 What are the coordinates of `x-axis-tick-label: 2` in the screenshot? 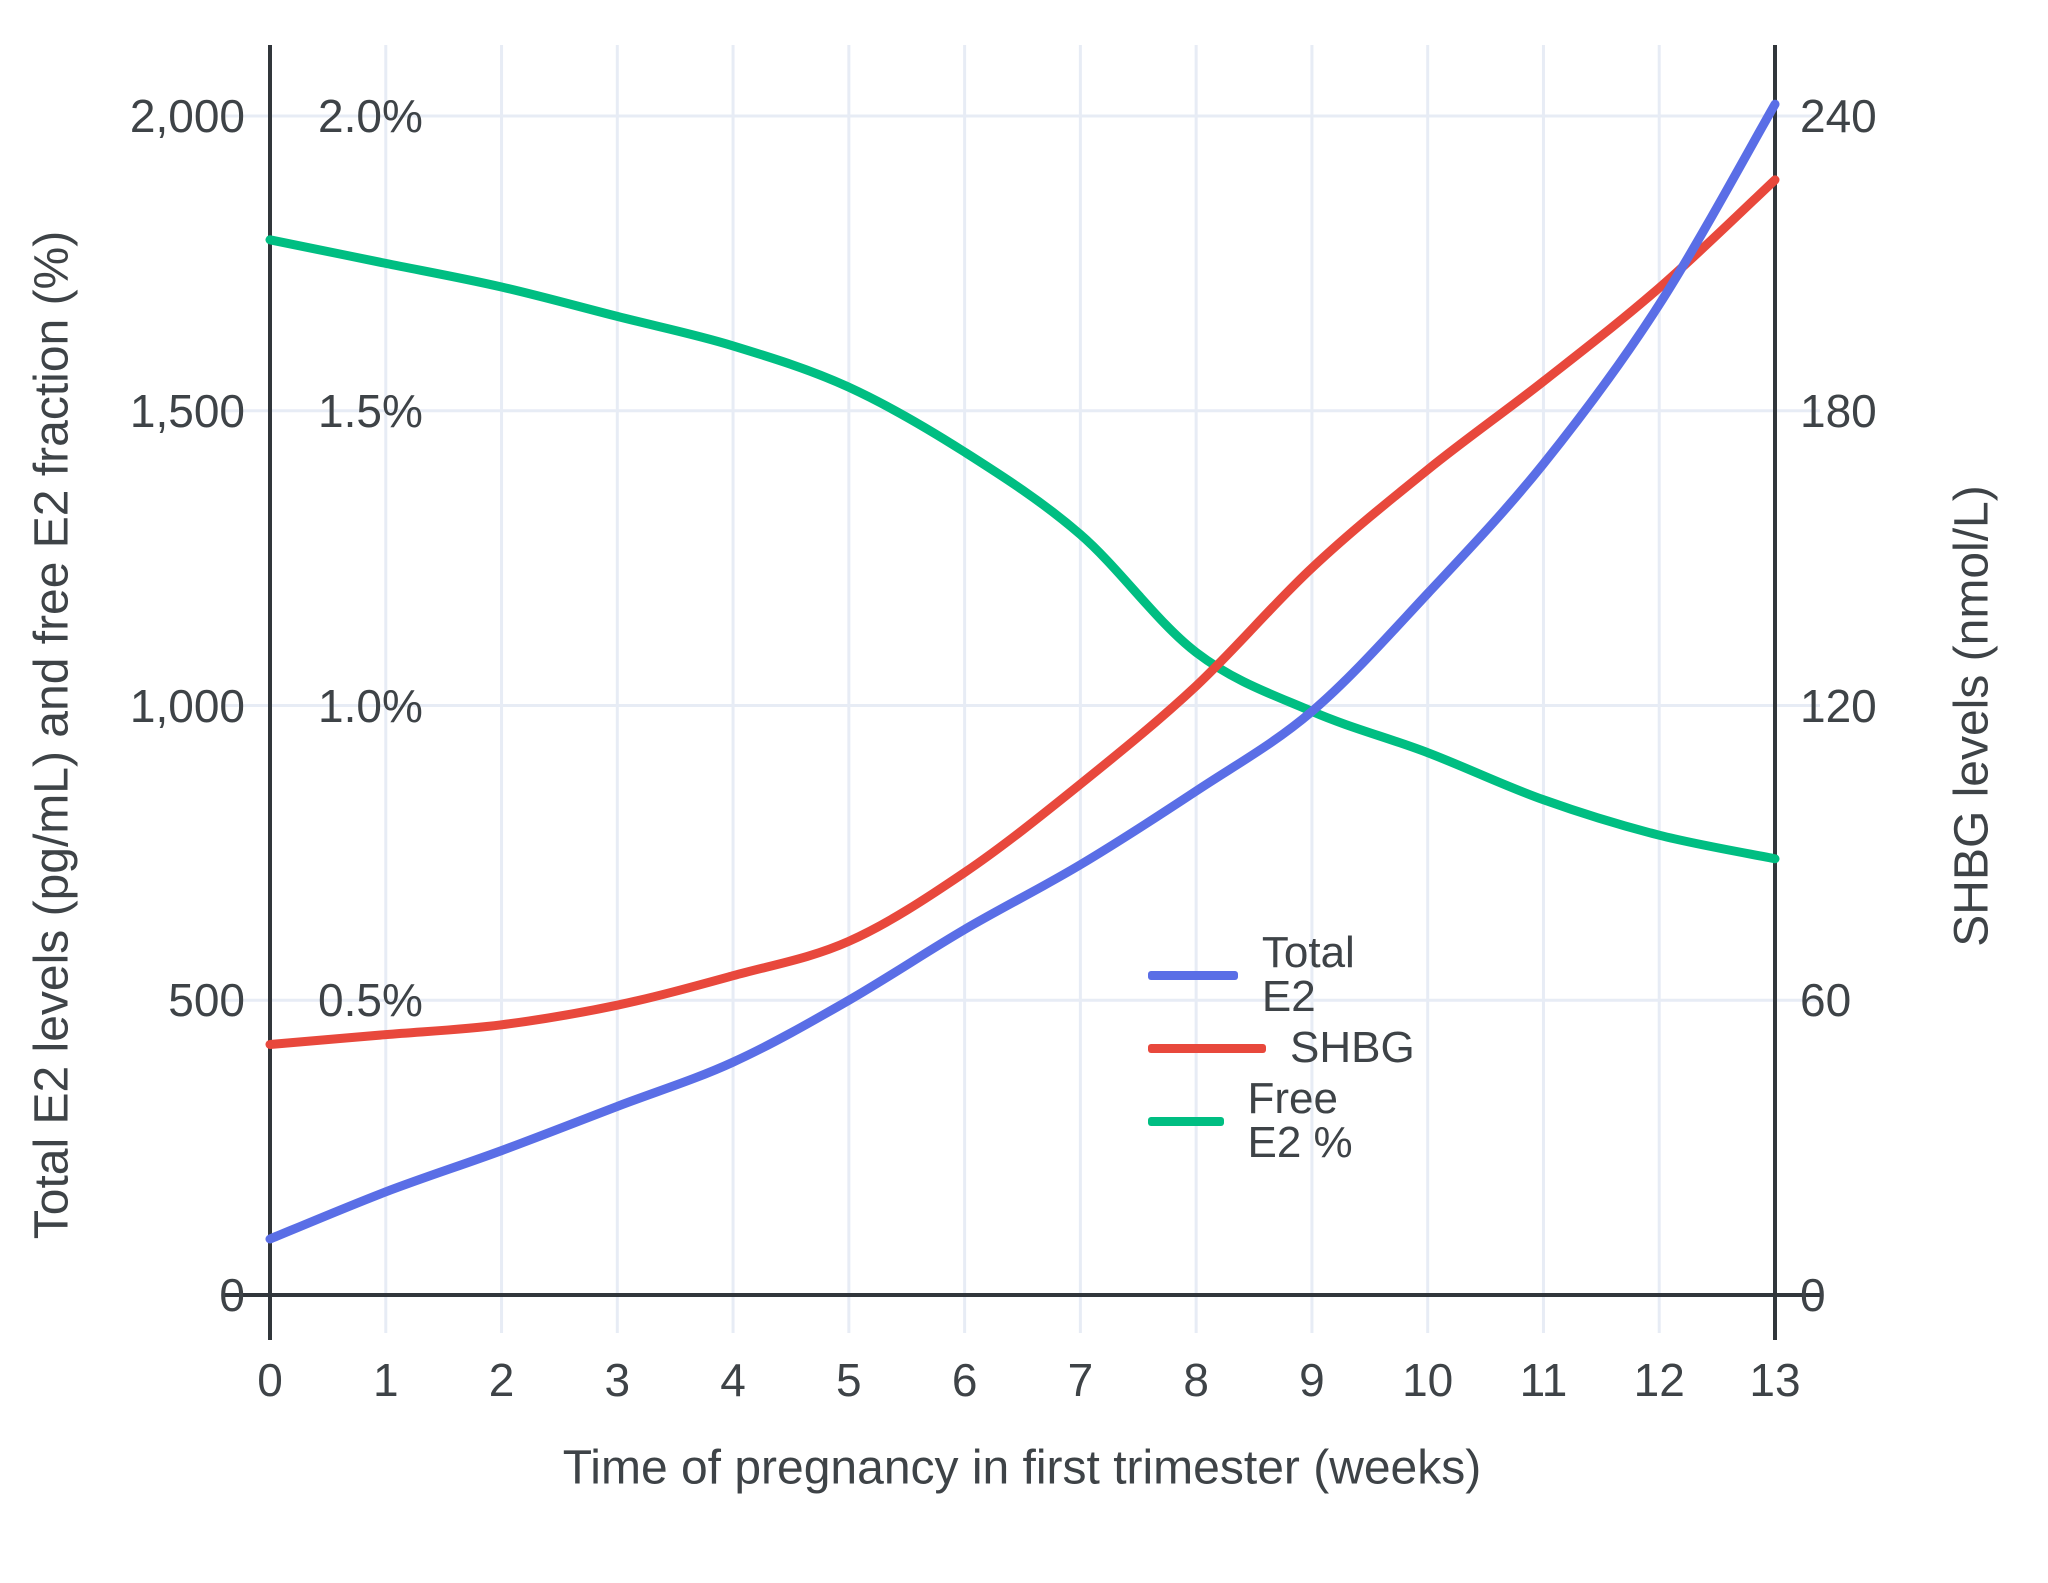 It's located at (501, 1380).